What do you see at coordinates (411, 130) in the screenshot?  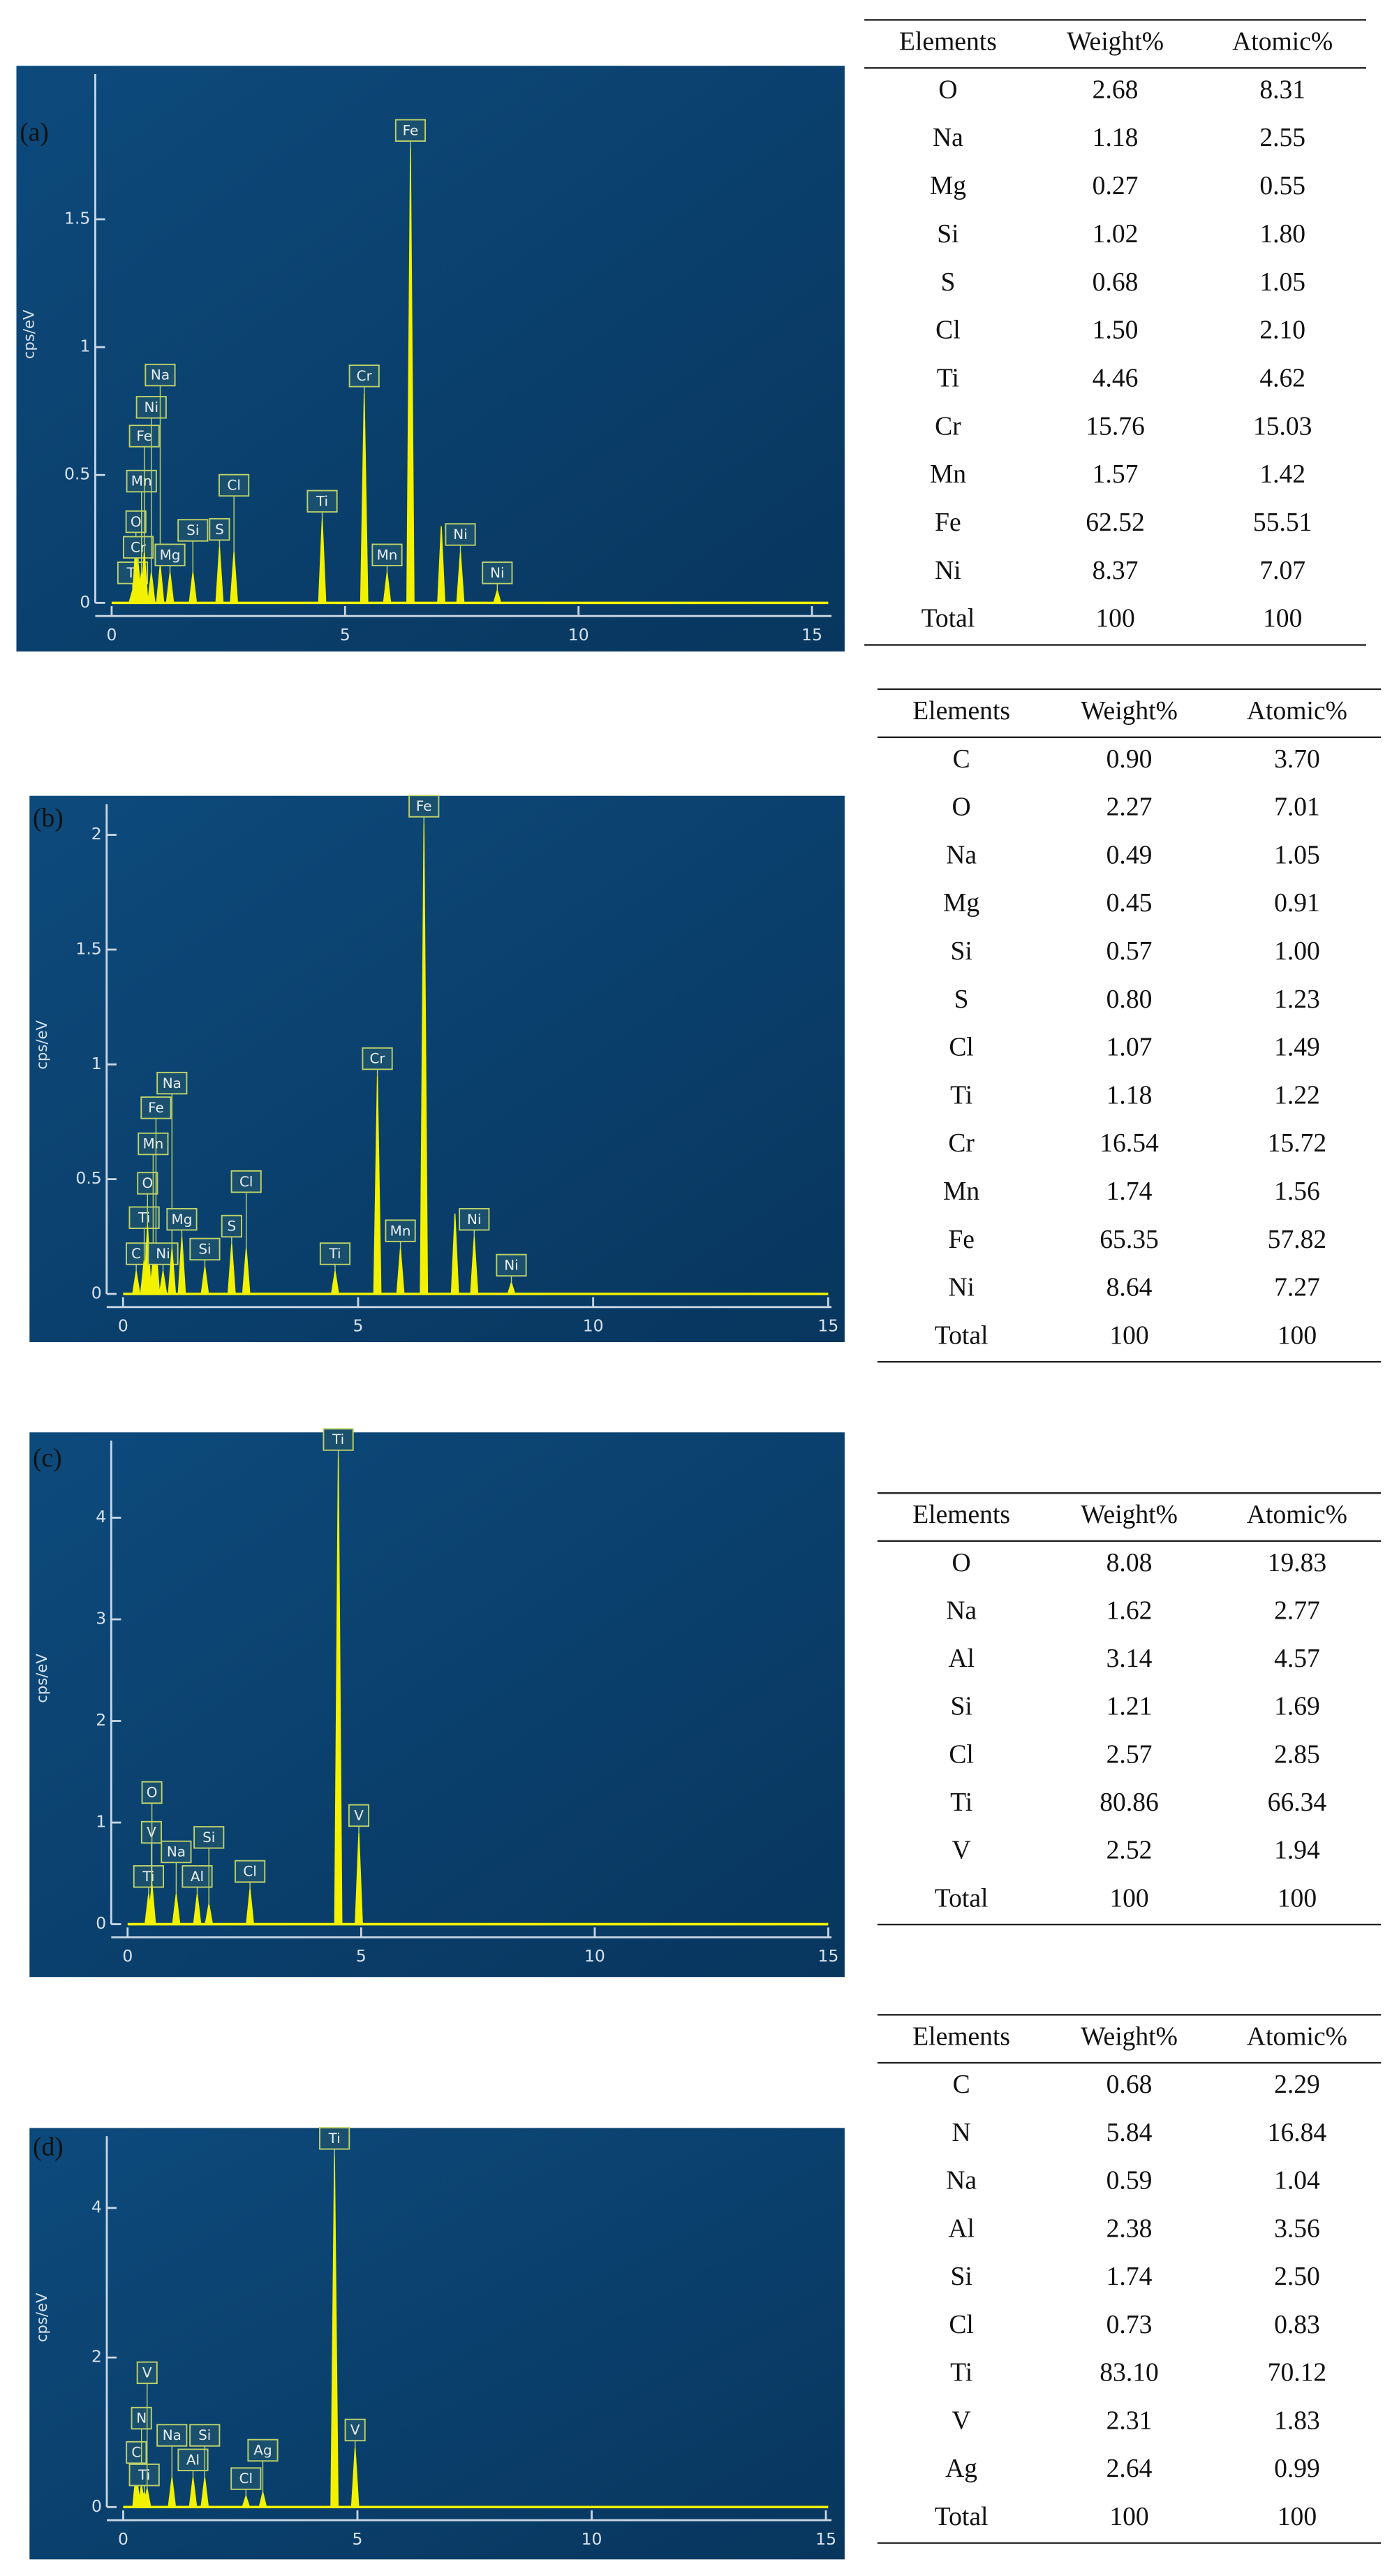 I see `peak-label: Fe` at bounding box center [411, 130].